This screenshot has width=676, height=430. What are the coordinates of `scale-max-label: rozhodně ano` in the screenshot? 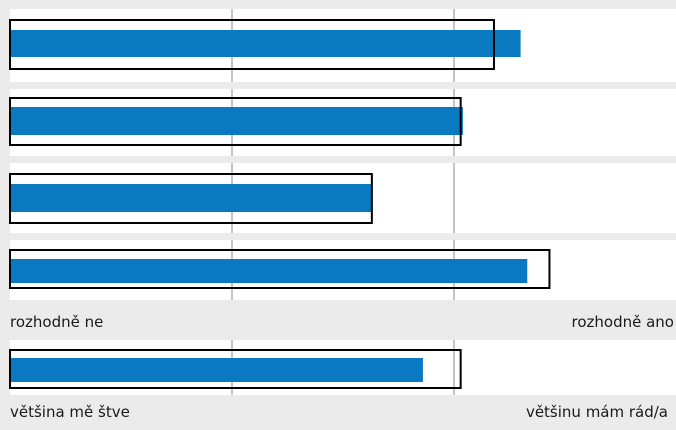 It's located at (622, 322).